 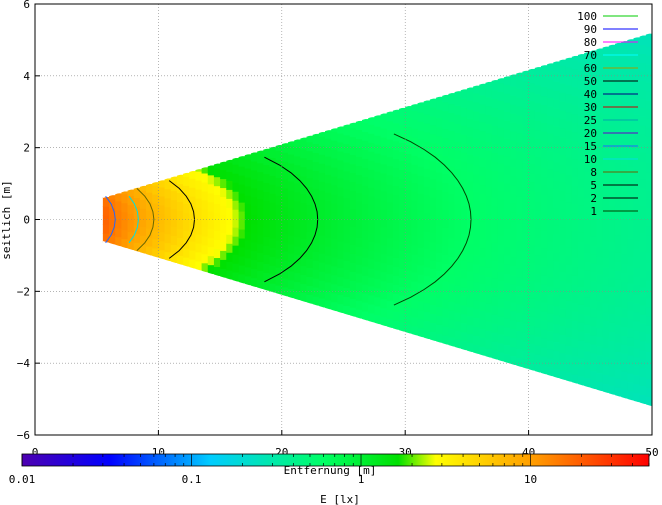 What do you see at coordinates (590, 68) in the screenshot?
I see `legend-label: 60` at bounding box center [590, 68].